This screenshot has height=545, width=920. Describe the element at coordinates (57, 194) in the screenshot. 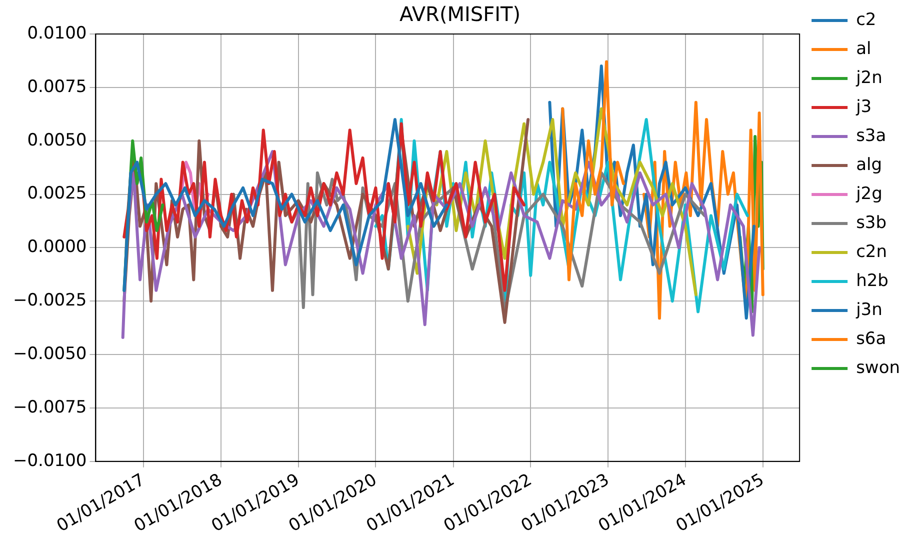

I see `y-tick-label: 0.0025` at that location.